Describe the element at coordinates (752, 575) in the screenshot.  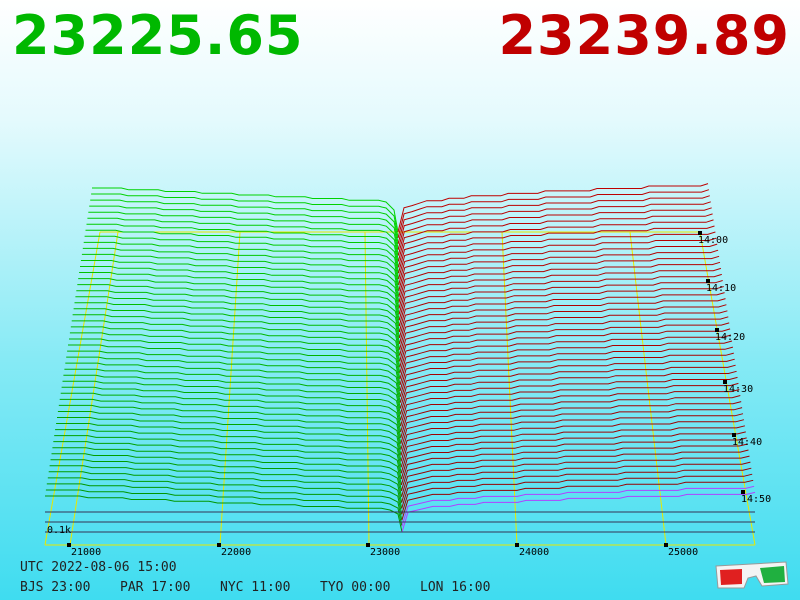
I see `3d-glasses-icon` at that location.